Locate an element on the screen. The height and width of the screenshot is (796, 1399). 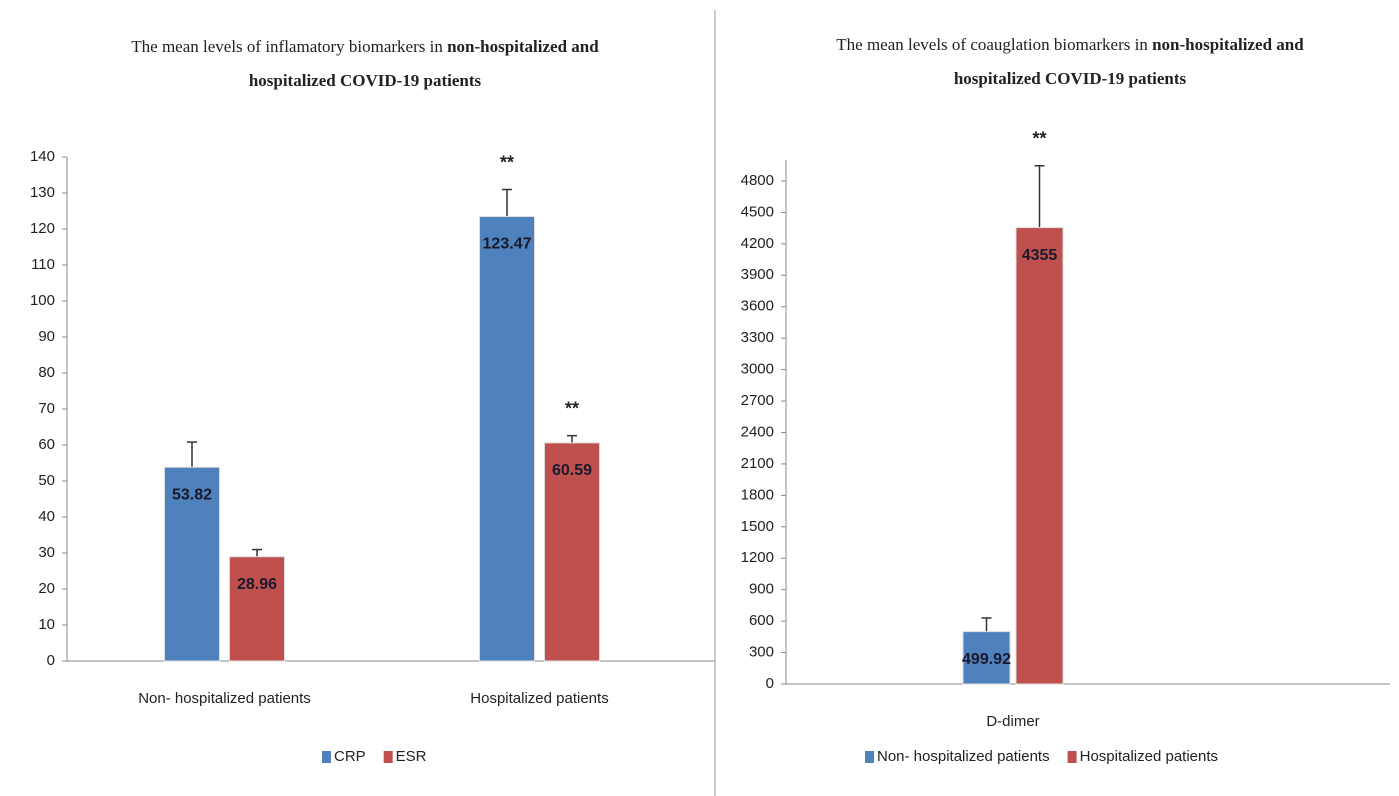
value-label: 60.59 is located at coordinates (572, 470).